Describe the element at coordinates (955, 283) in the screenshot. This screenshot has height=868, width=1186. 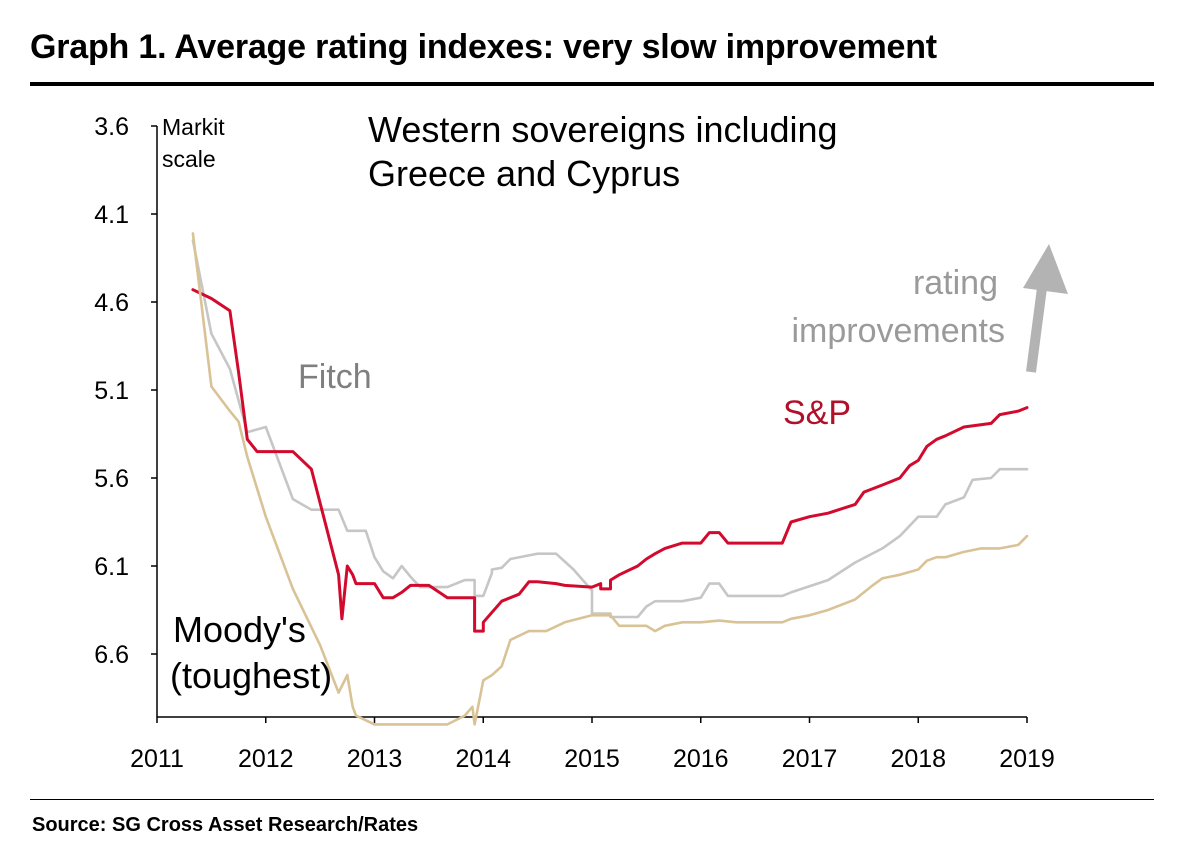
I see `arrow-text-line-1: rating` at that location.